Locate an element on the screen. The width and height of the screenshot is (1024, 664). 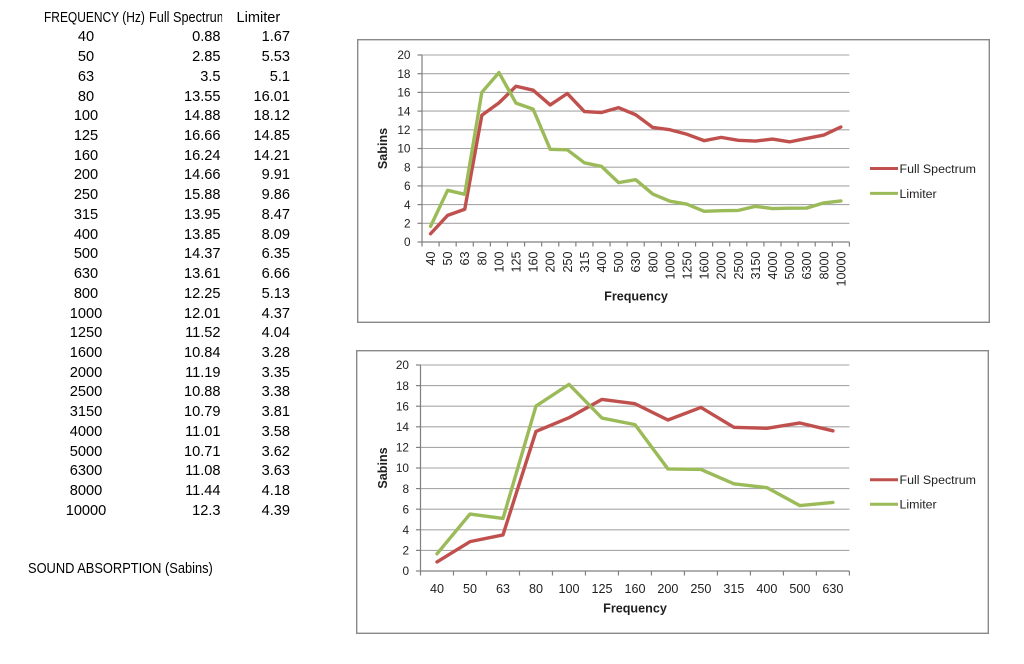
svg-text: 1600 is located at coordinates (705, 266).